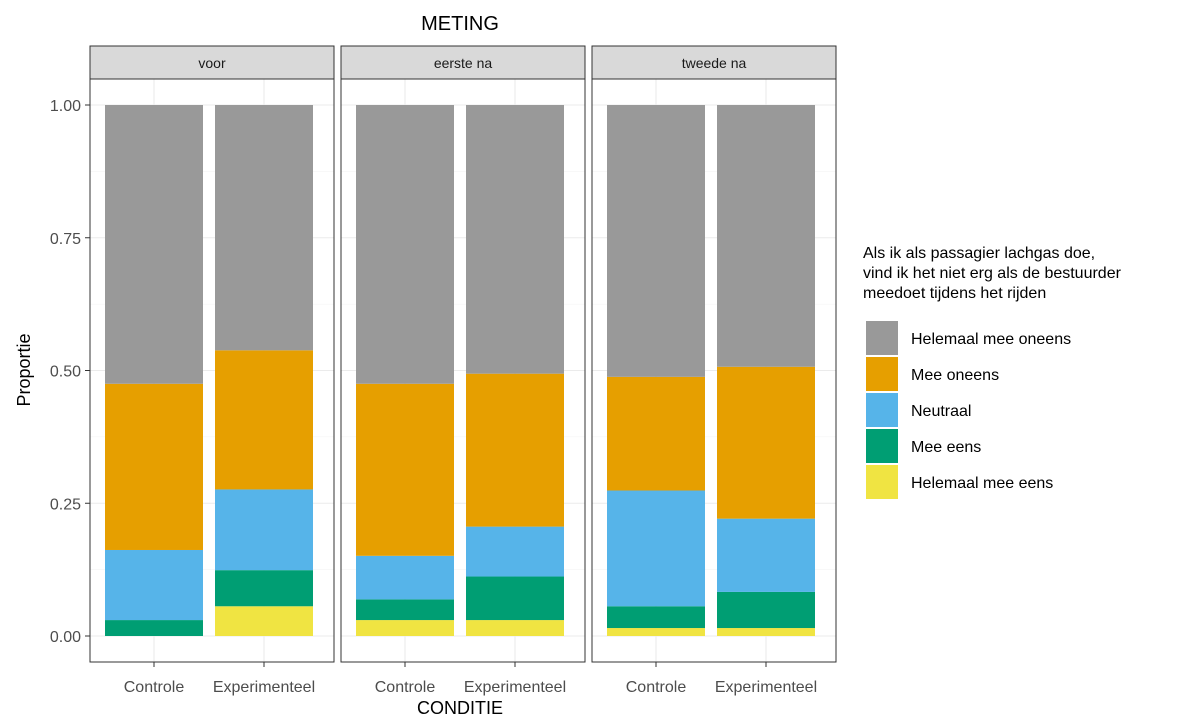 The image size is (1199, 719). Describe the element at coordinates (460, 24) in the screenshot. I see `chart-title: METING` at that location.